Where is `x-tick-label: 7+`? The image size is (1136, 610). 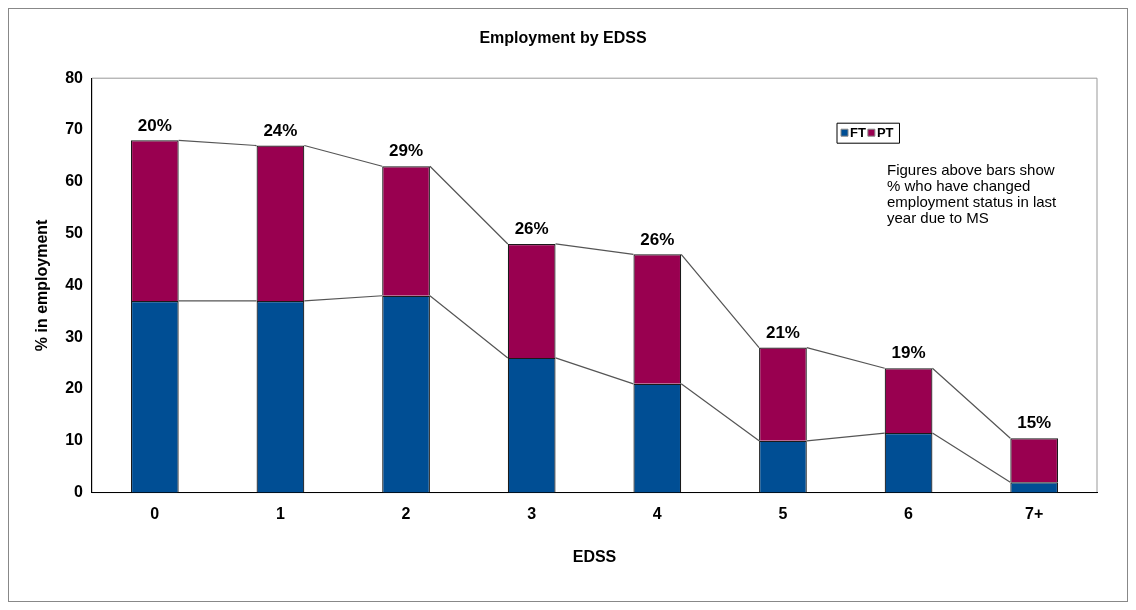 x-tick-label: 7+ is located at coordinates (1034, 513).